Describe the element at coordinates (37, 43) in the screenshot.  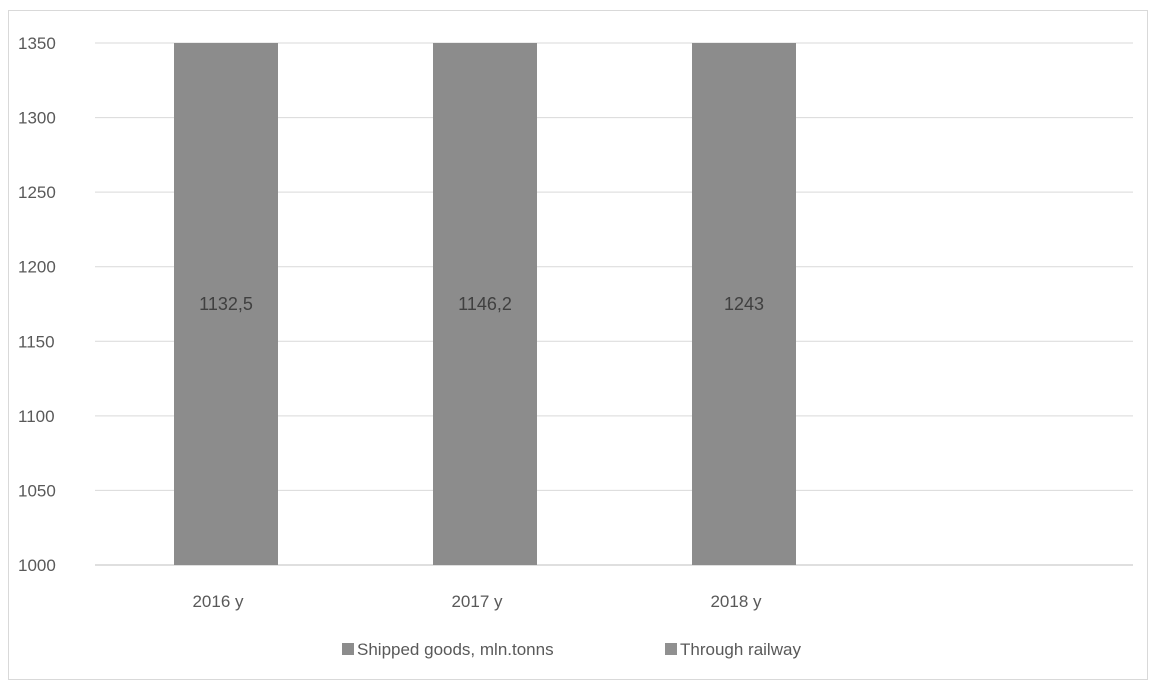
I see `y-tick-label: 1350` at that location.